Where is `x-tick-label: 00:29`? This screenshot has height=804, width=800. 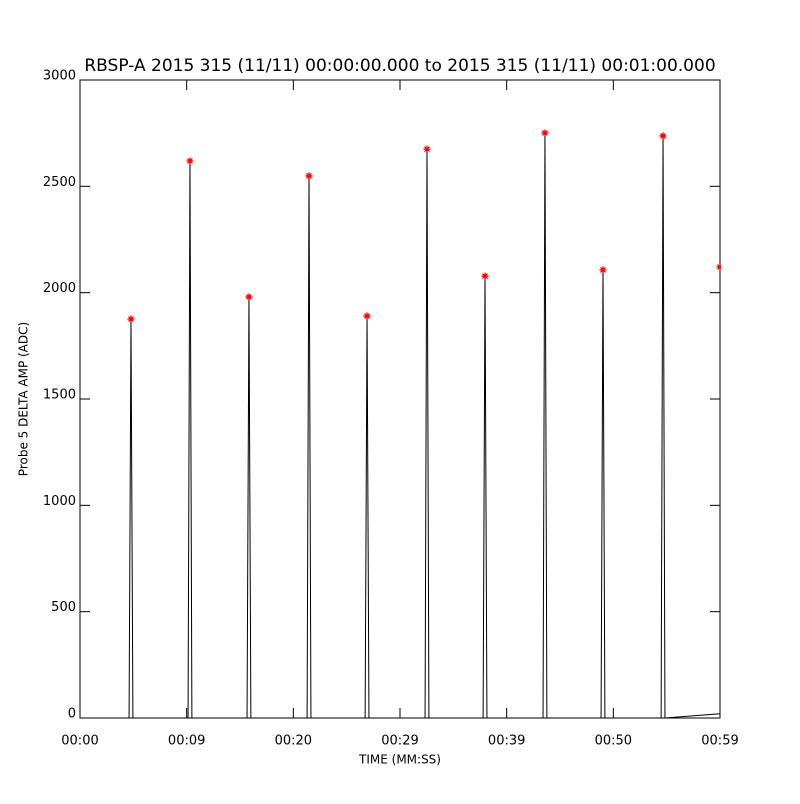
x-tick-label: 00:29 is located at coordinates (399, 741).